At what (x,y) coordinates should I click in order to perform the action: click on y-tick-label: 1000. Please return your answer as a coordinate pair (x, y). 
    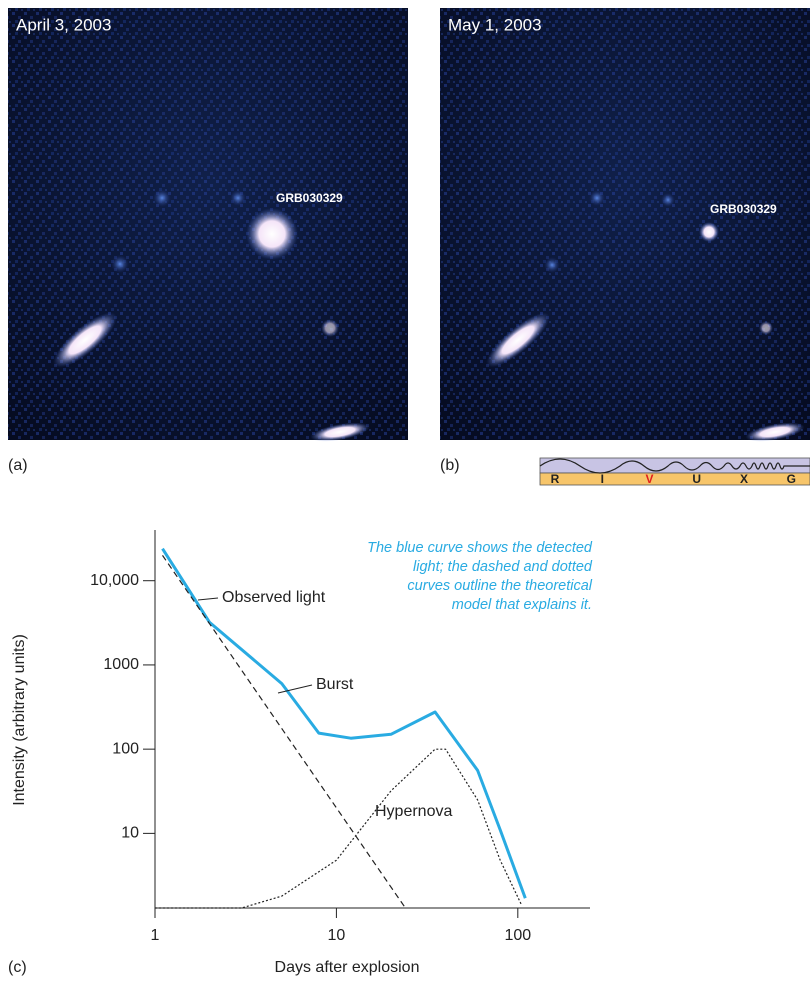
    Looking at the image, I should click on (121, 664).